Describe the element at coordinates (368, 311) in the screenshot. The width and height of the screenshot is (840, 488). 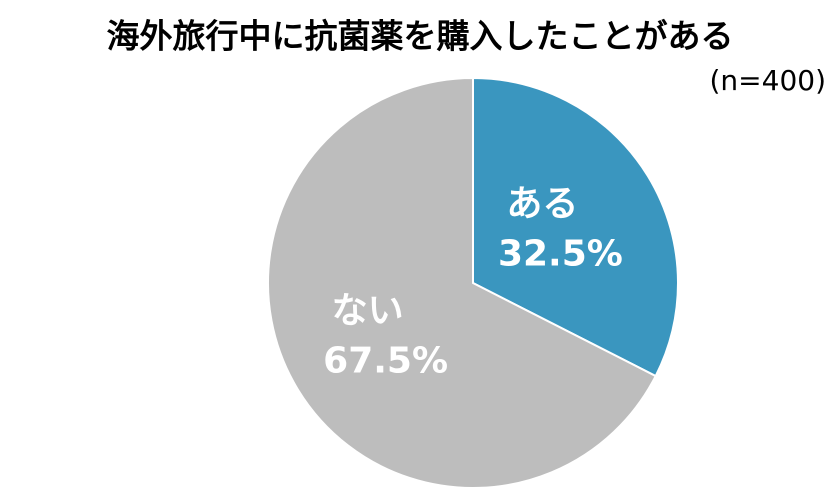
I see `slice-category-label: ない` at that location.